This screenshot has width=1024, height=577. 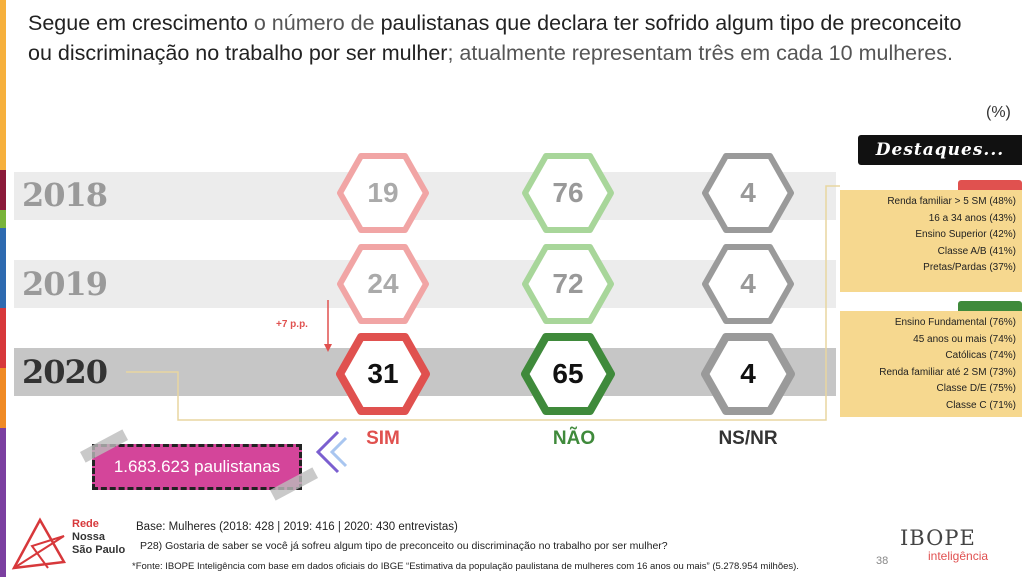 What do you see at coordinates (958, 556) in the screenshot?
I see `ibope-logo-subtitle: inteligência` at bounding box center [958, 556].